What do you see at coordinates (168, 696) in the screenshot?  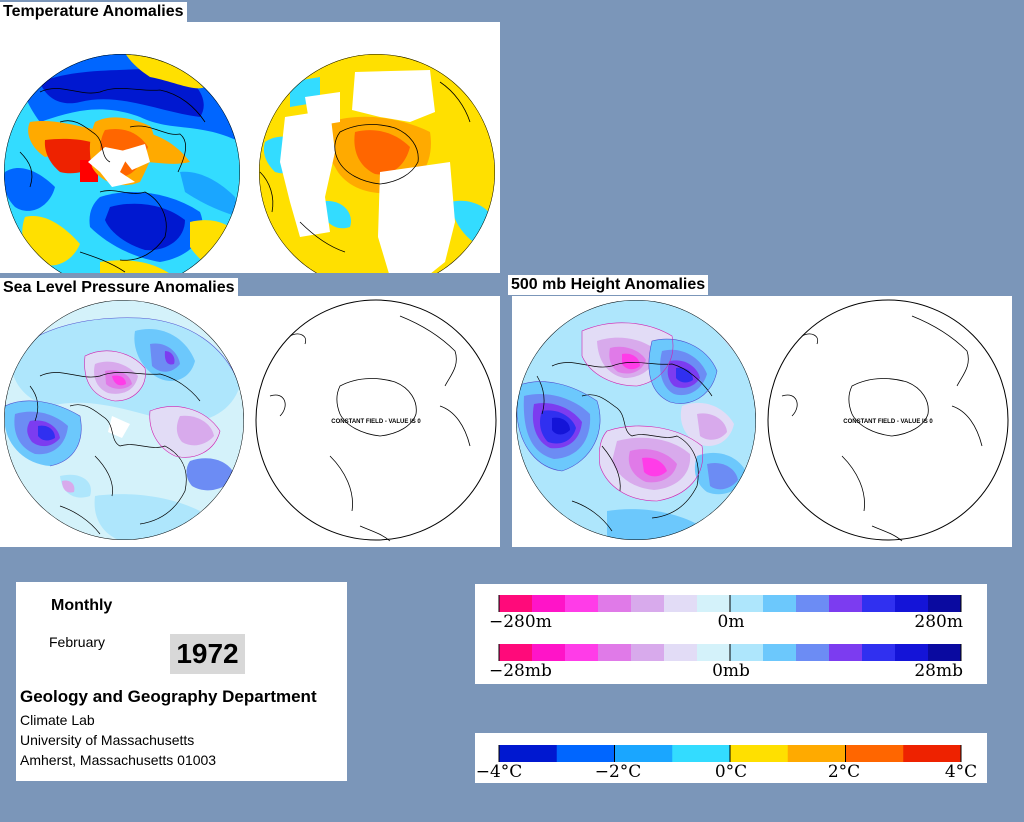 I see `department-name: Geology and Geography Department` at bounding box center [168, 696].